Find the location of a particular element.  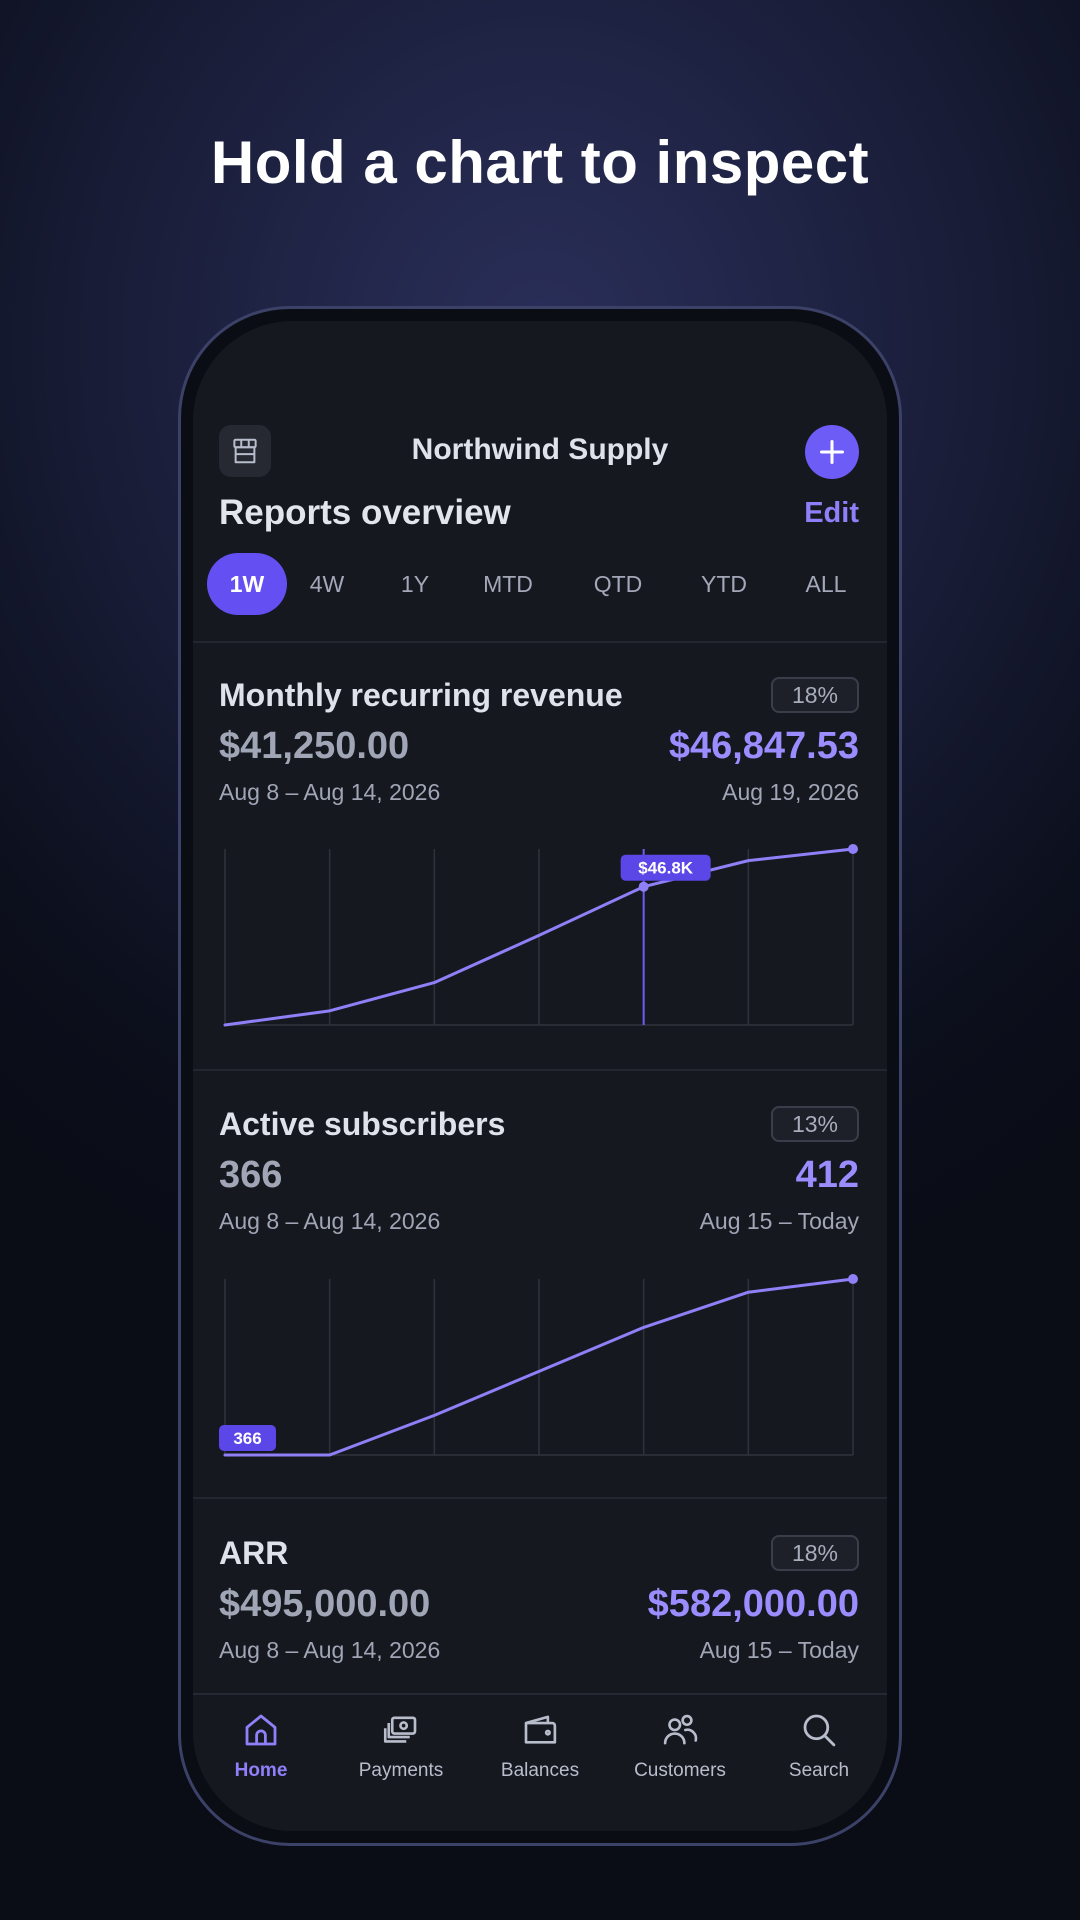

nav-label: Payments is located at coordinates (401, 1770).